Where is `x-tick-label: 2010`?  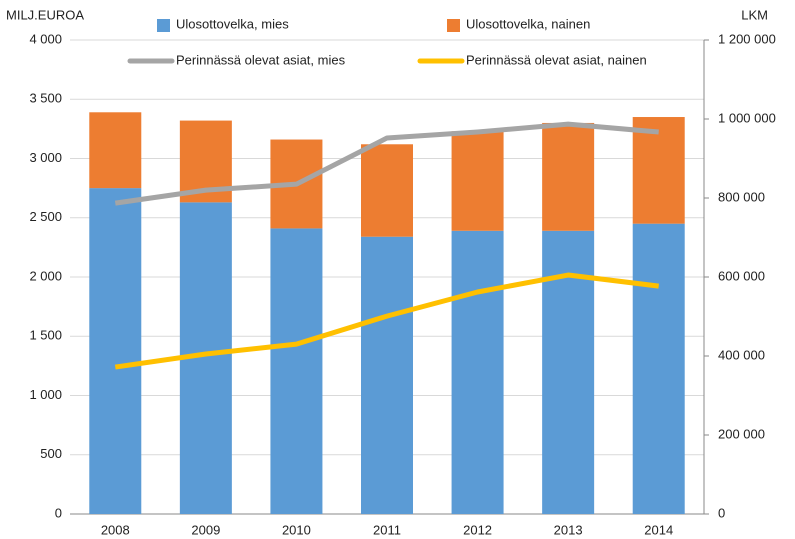
x-tick-label: 2010 is located at coordinates (296, 529).